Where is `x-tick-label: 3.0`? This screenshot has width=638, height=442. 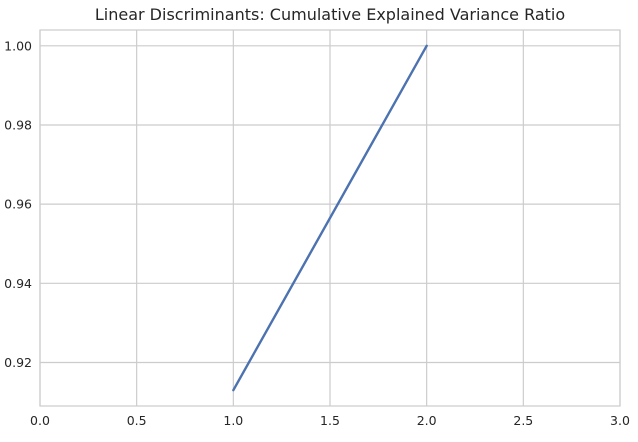 x-tick-label: 3.0 is located at coordinates (620, 420).